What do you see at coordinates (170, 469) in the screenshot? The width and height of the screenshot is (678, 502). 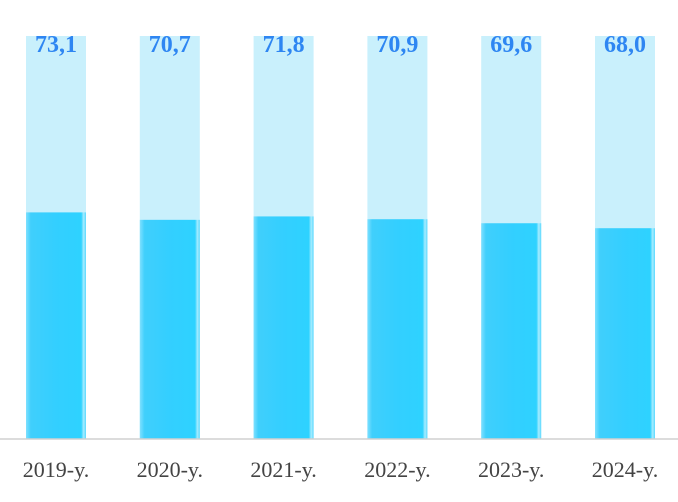 I see `x-tick-label: 2020-y.` at bounding box center [170, 469].